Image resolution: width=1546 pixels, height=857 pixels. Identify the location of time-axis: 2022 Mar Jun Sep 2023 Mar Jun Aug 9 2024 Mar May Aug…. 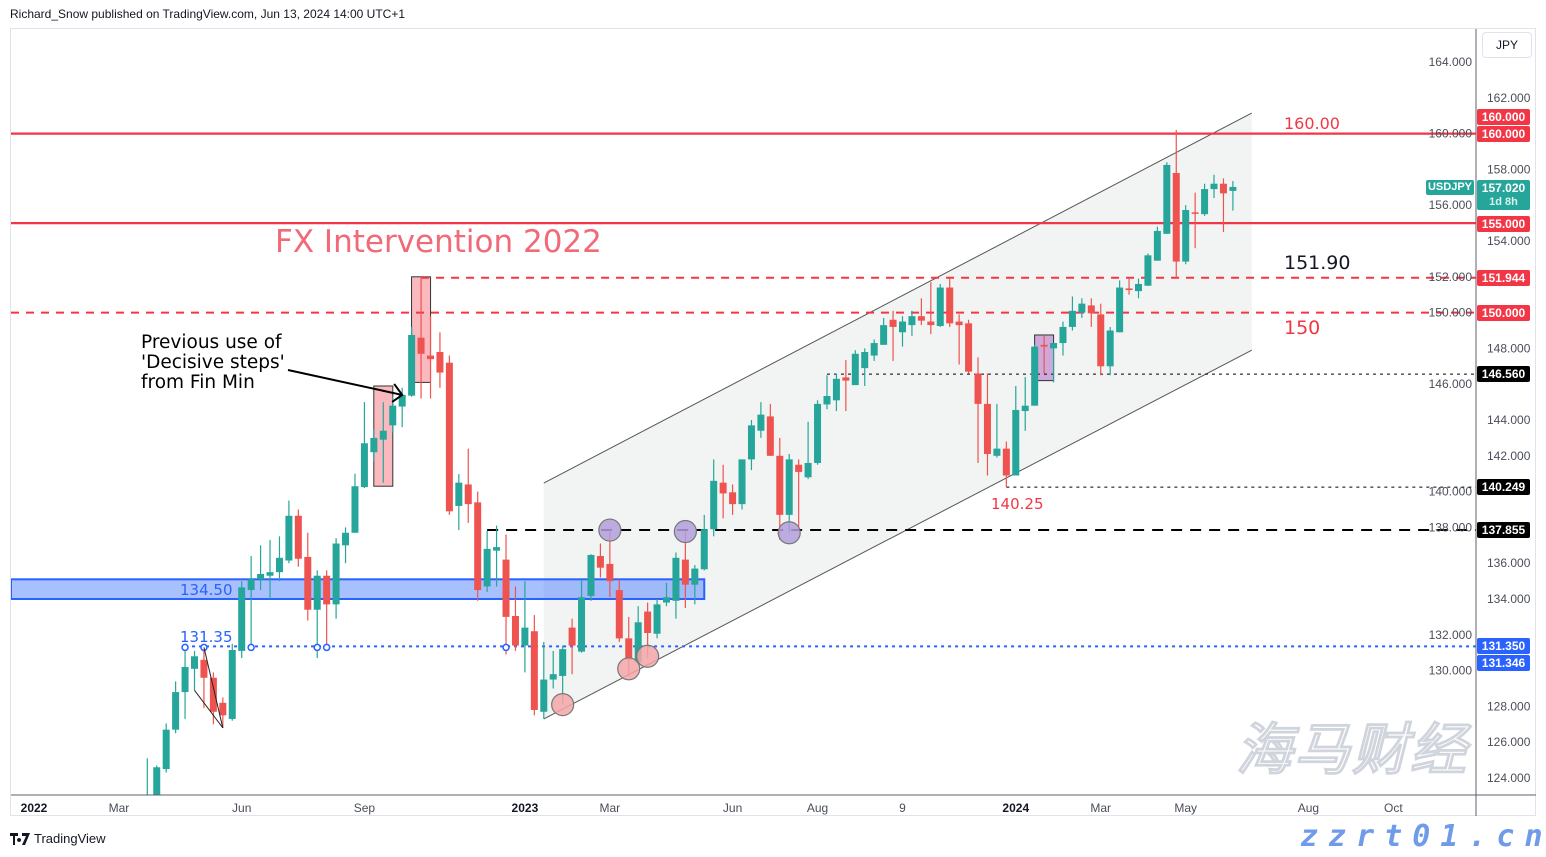
(712, 808).